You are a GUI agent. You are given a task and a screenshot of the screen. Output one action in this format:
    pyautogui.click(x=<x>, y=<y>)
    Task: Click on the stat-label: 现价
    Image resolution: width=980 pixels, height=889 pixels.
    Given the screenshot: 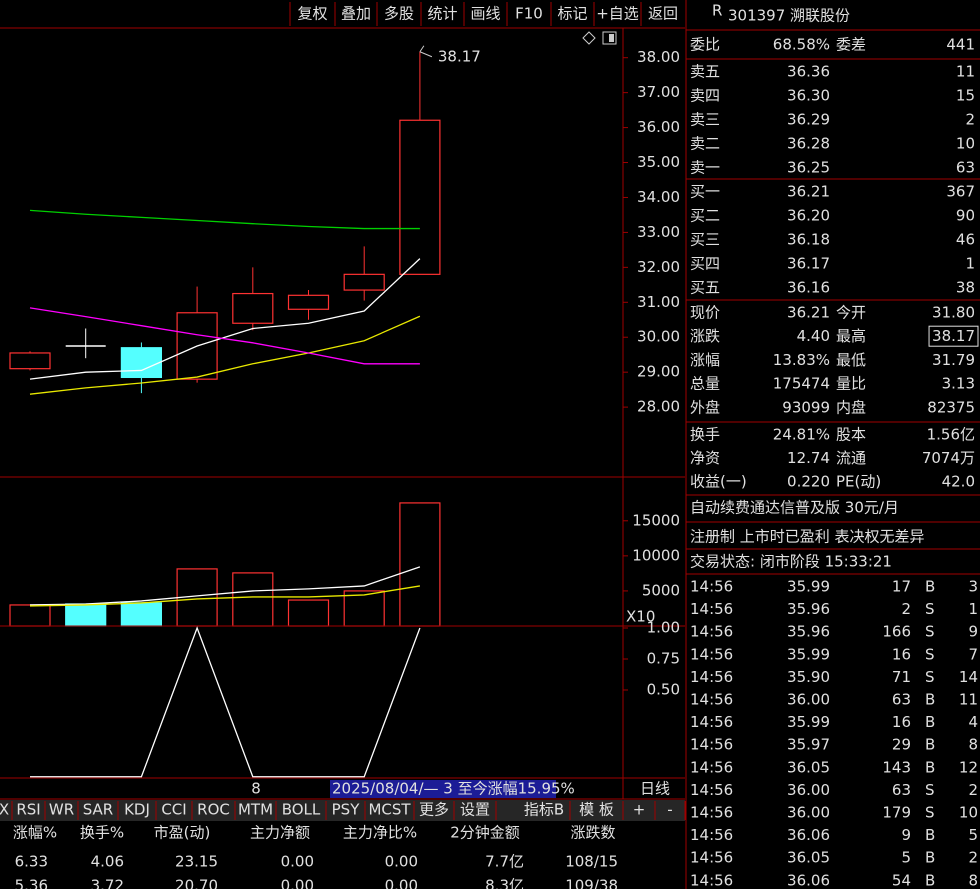 What is the action you would take?
    pyautogui.click(x=705, y=313)
    